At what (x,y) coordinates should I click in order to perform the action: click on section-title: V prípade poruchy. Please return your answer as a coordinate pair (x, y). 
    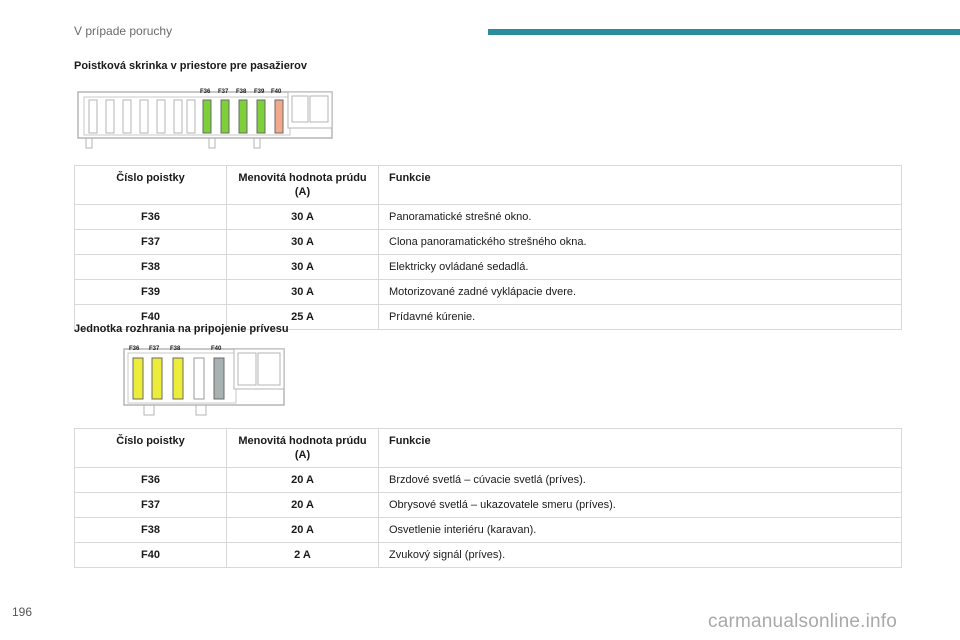
    Looking at the image, I should click on (123, 31).